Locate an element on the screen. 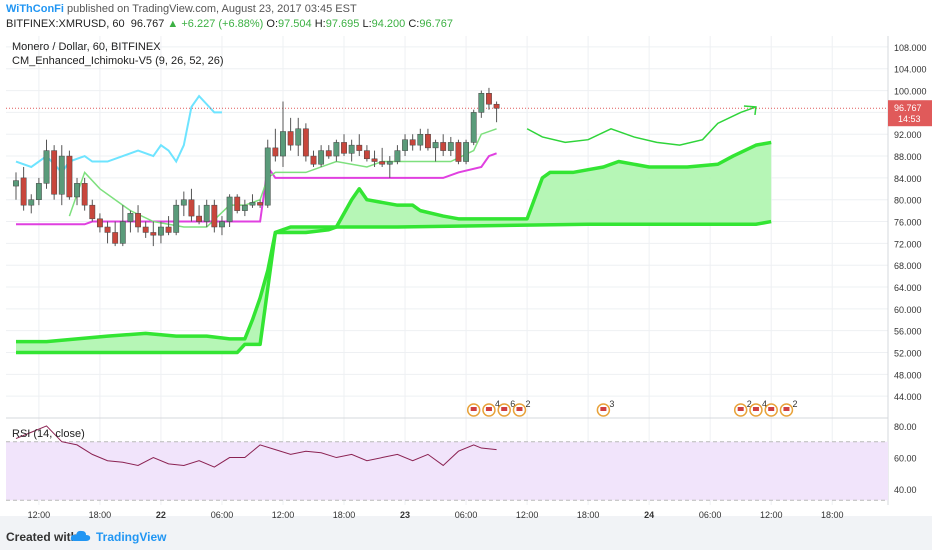 This screenshot has height=550, width=932. price-tick-label: 48.000 is located at coordinates (908, 375).